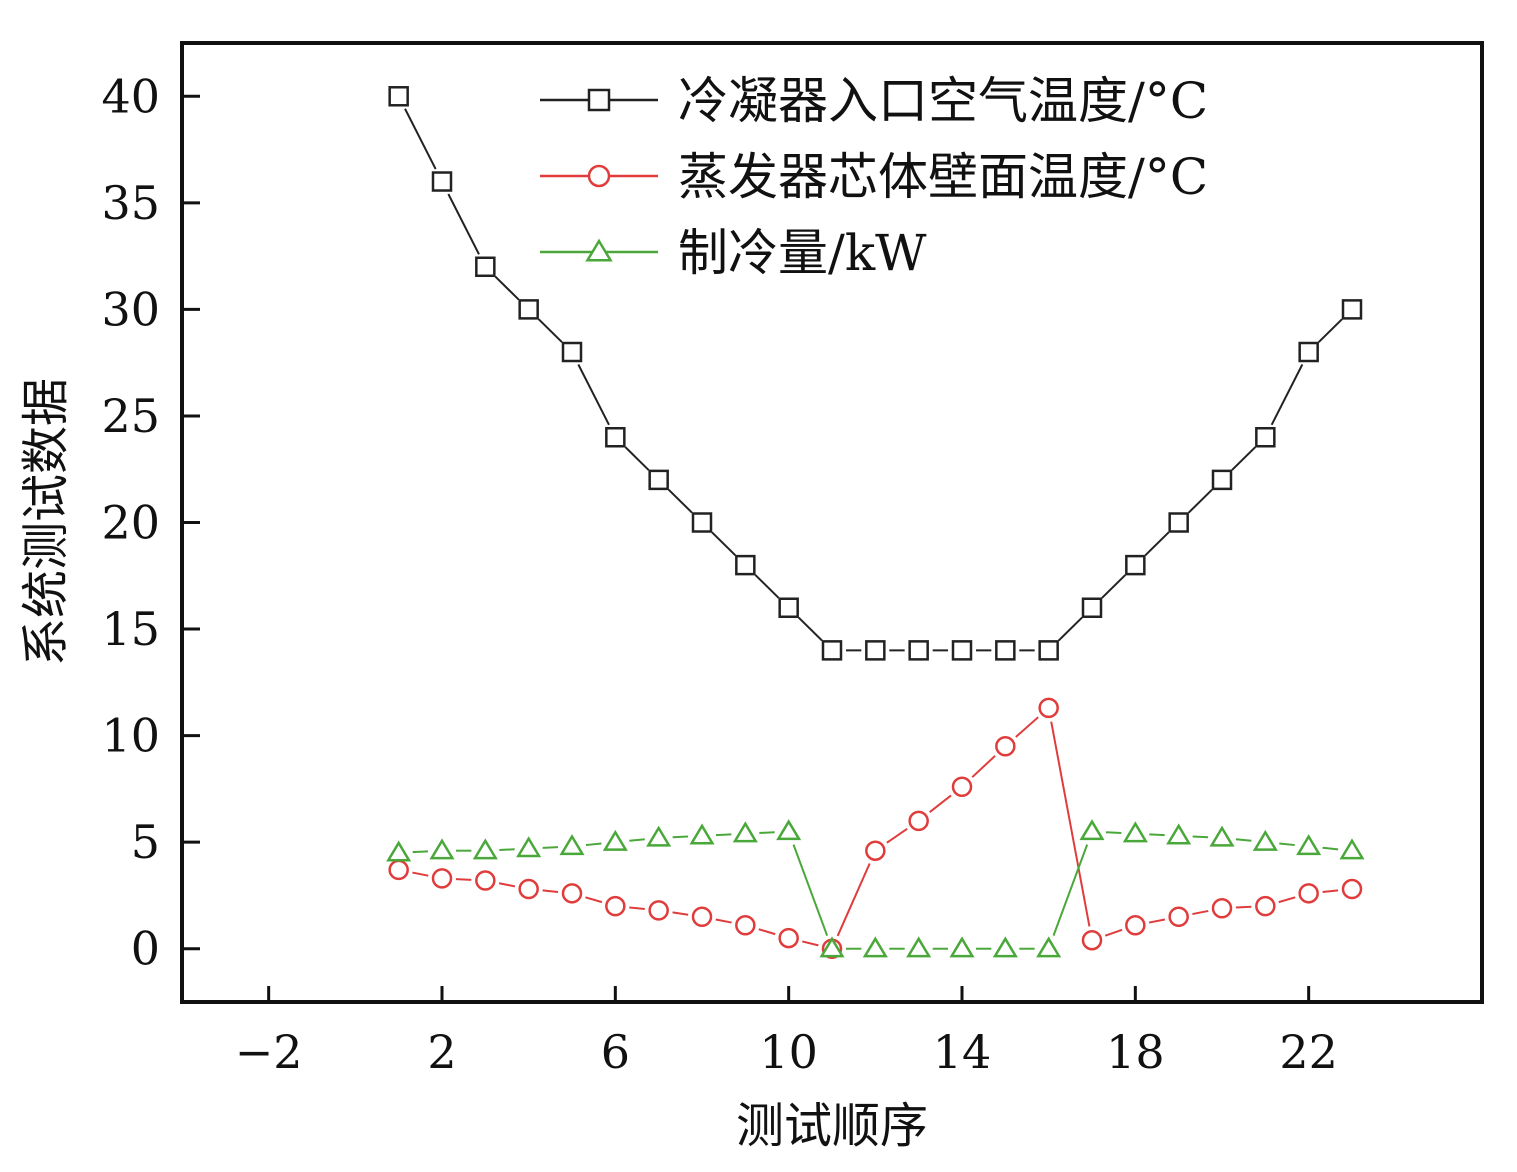 The height and width of the screenshot is (1172, 1517). Describe the element at coordinates (962, 1052) in the screenshot. I see `x-tick-label: 14` at that location.